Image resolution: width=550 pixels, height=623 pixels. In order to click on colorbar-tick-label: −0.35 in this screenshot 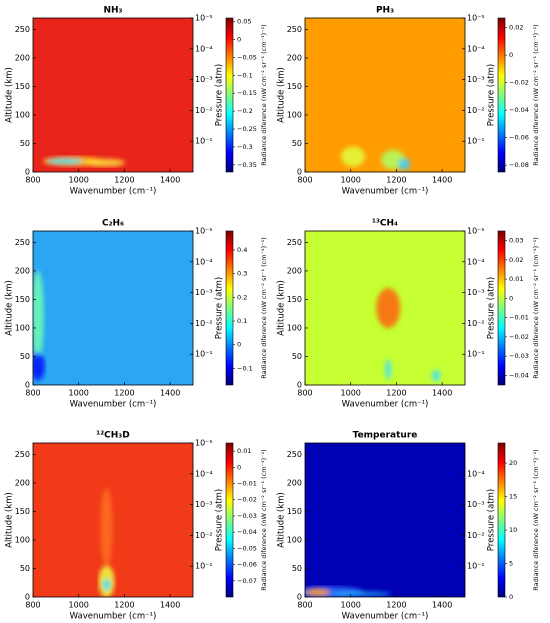, I will do `click(247, 165)`.